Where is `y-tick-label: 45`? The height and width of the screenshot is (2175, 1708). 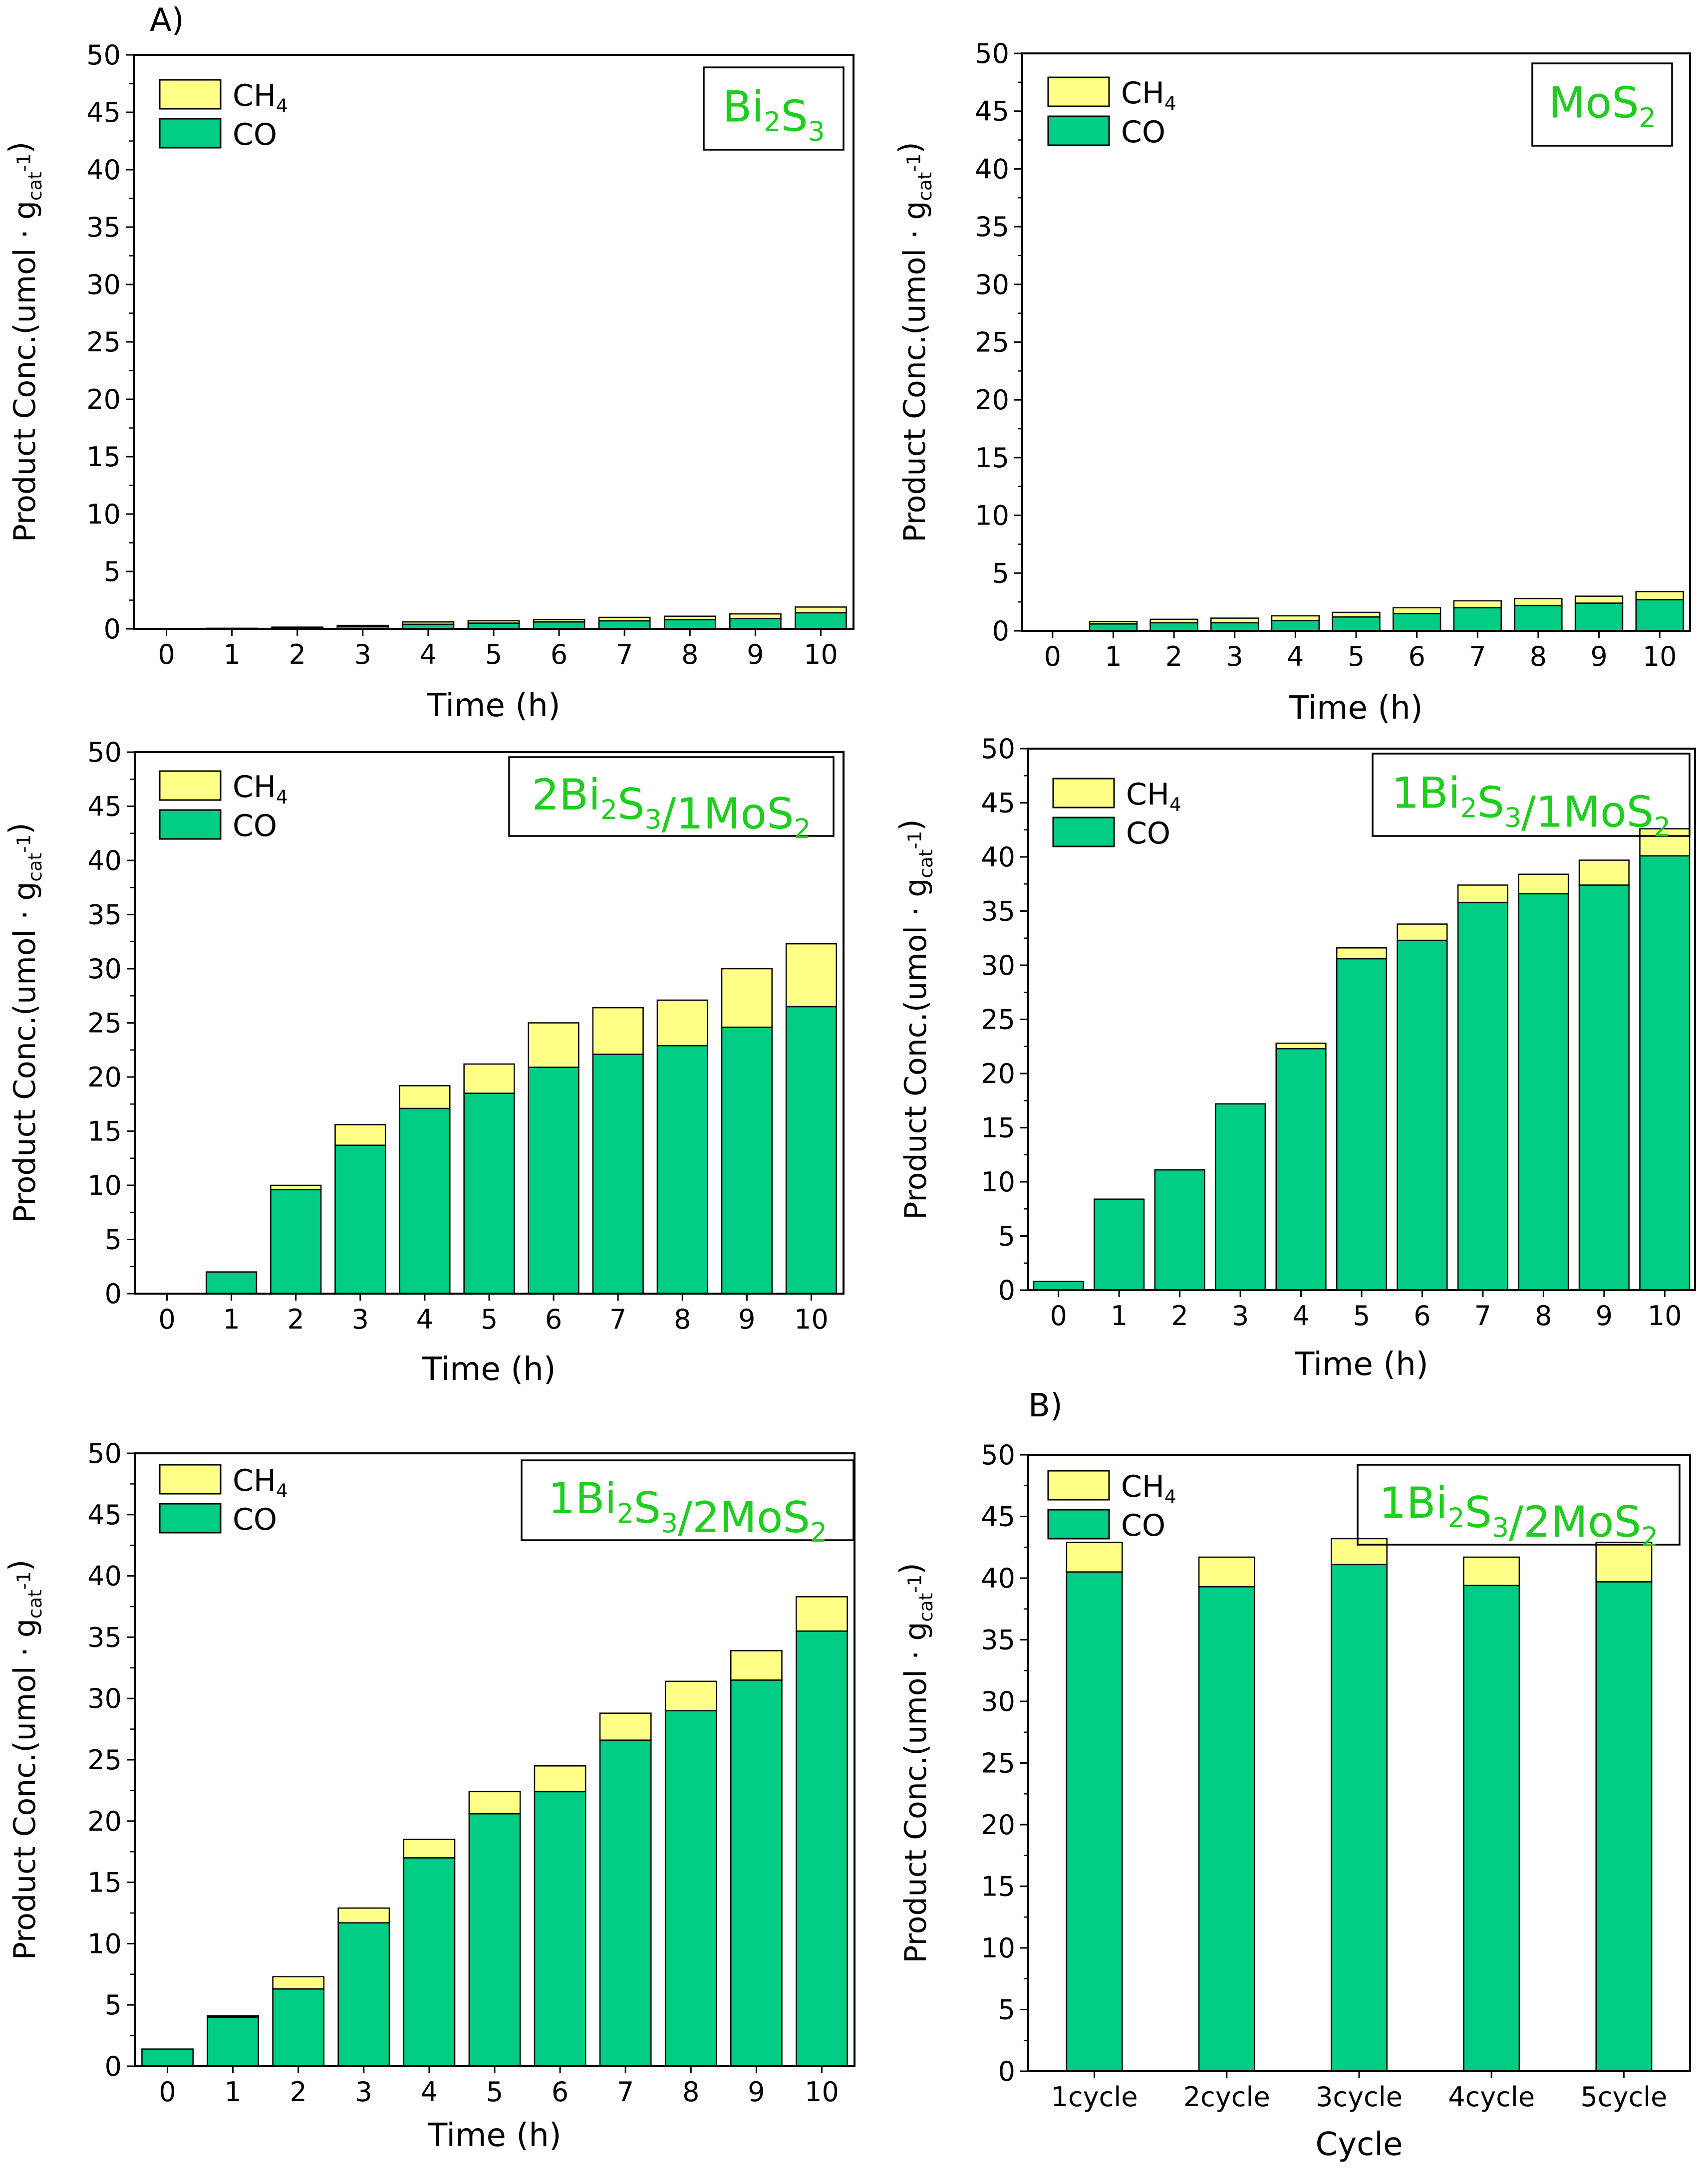 y-tick-label: 45 is located at coordinates (103, 112).